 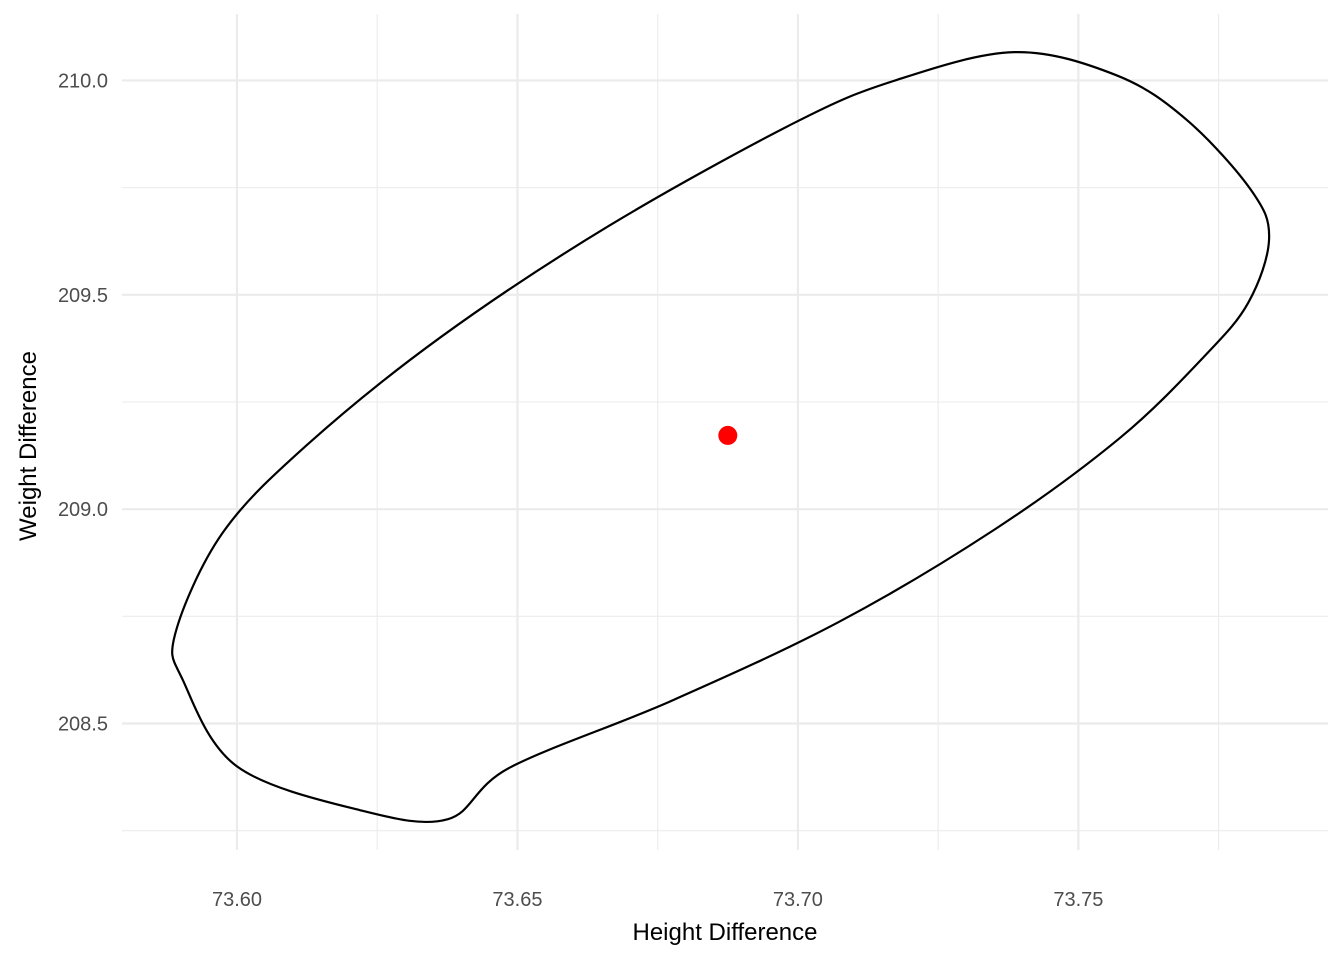 What do you see at coordinates (83, 725) in the screenshot?
I see `y-tick-label-0: 208.5` at bounding box center [83, 725].